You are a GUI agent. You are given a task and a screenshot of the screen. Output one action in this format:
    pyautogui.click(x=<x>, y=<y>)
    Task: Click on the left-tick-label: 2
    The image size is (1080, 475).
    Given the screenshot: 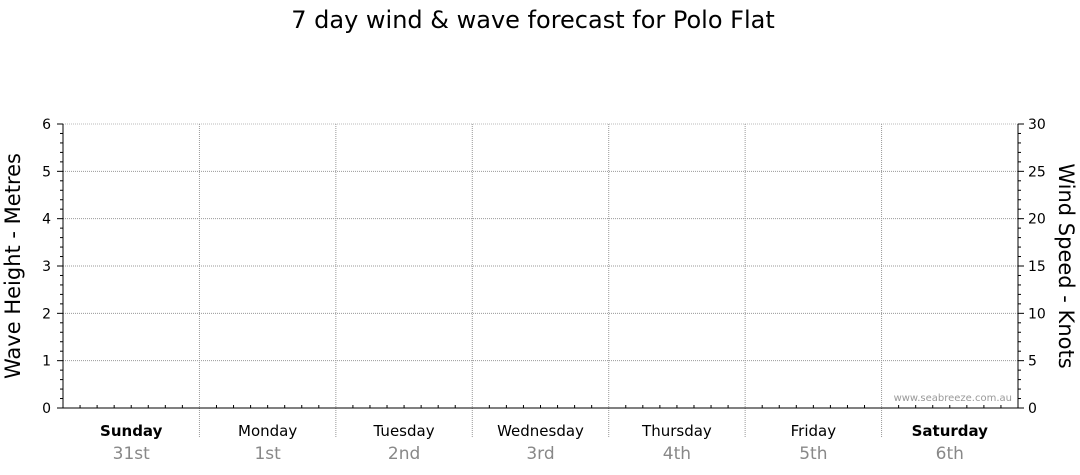 What is the action you would take?
    pyautogui.click(x=46, y=314)
    